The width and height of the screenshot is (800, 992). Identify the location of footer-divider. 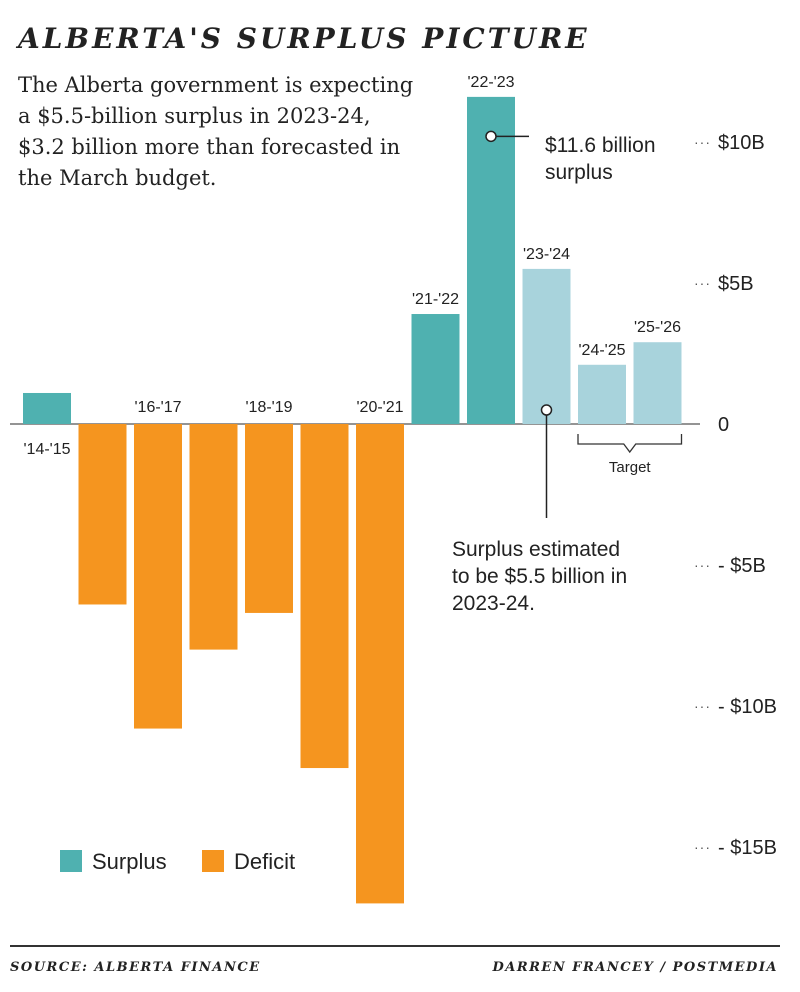
(395, 946).